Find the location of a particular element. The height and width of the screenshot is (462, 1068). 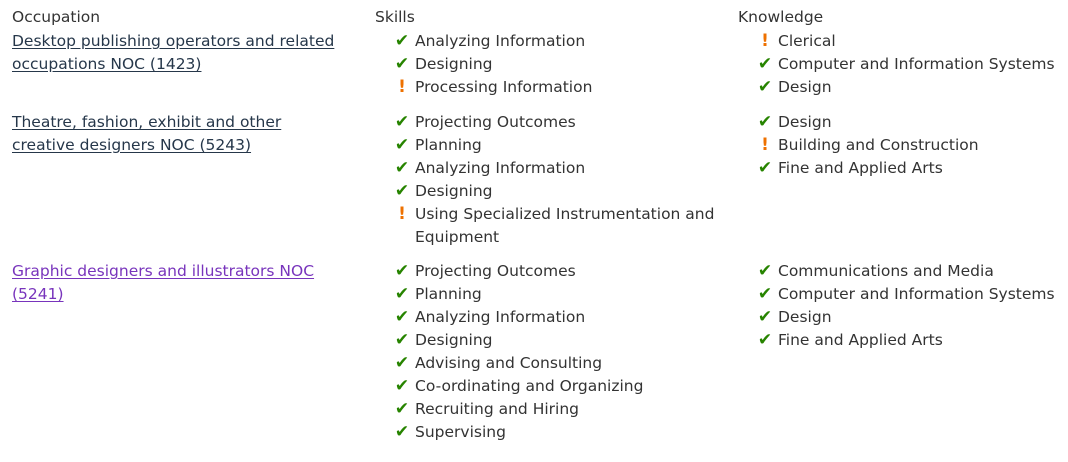

skills-column-header: Skills is located at coordinates (395, 17).